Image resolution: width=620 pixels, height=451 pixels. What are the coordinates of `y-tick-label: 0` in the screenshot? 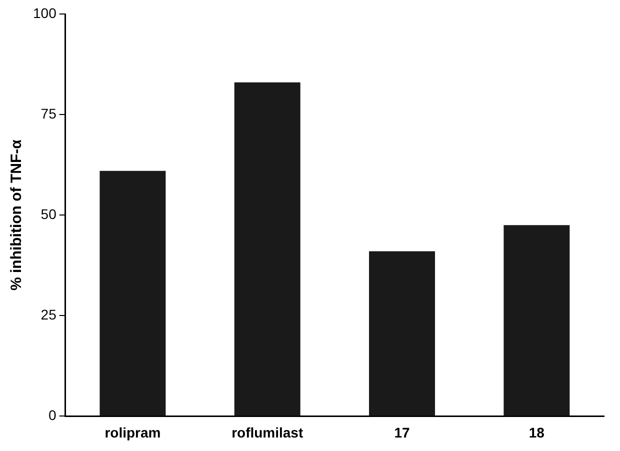 It's located at (52, 415).